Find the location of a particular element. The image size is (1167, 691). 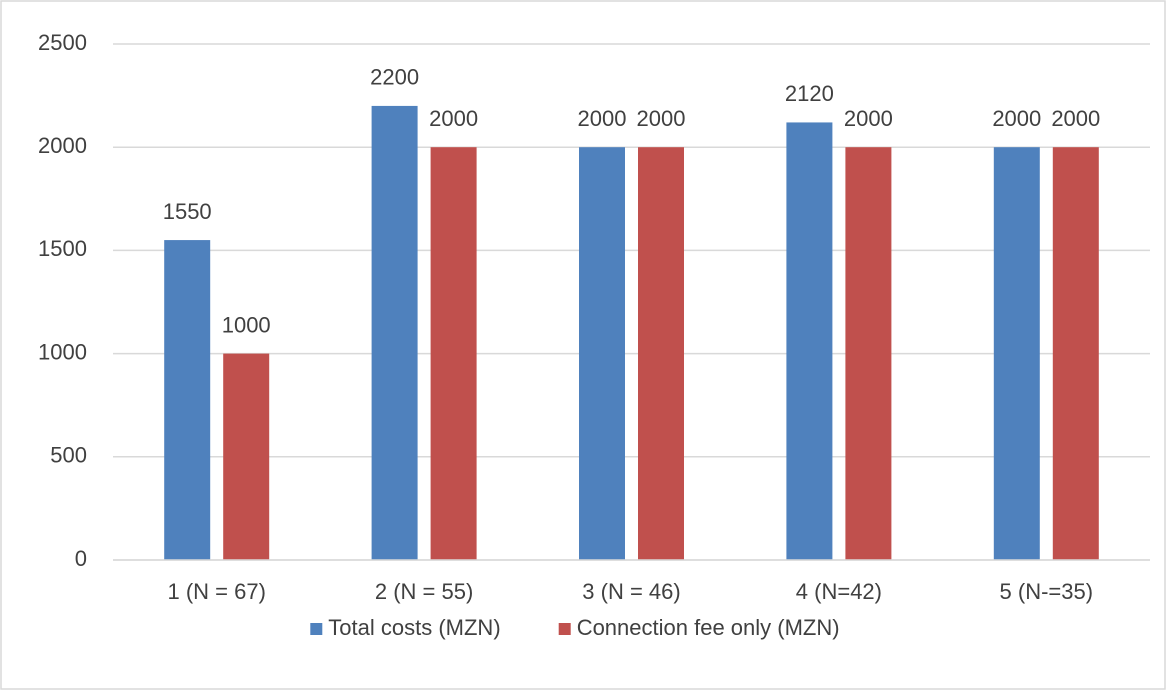

x-tick-label: 3 (N = 46) is located at coordinates (631, 591).